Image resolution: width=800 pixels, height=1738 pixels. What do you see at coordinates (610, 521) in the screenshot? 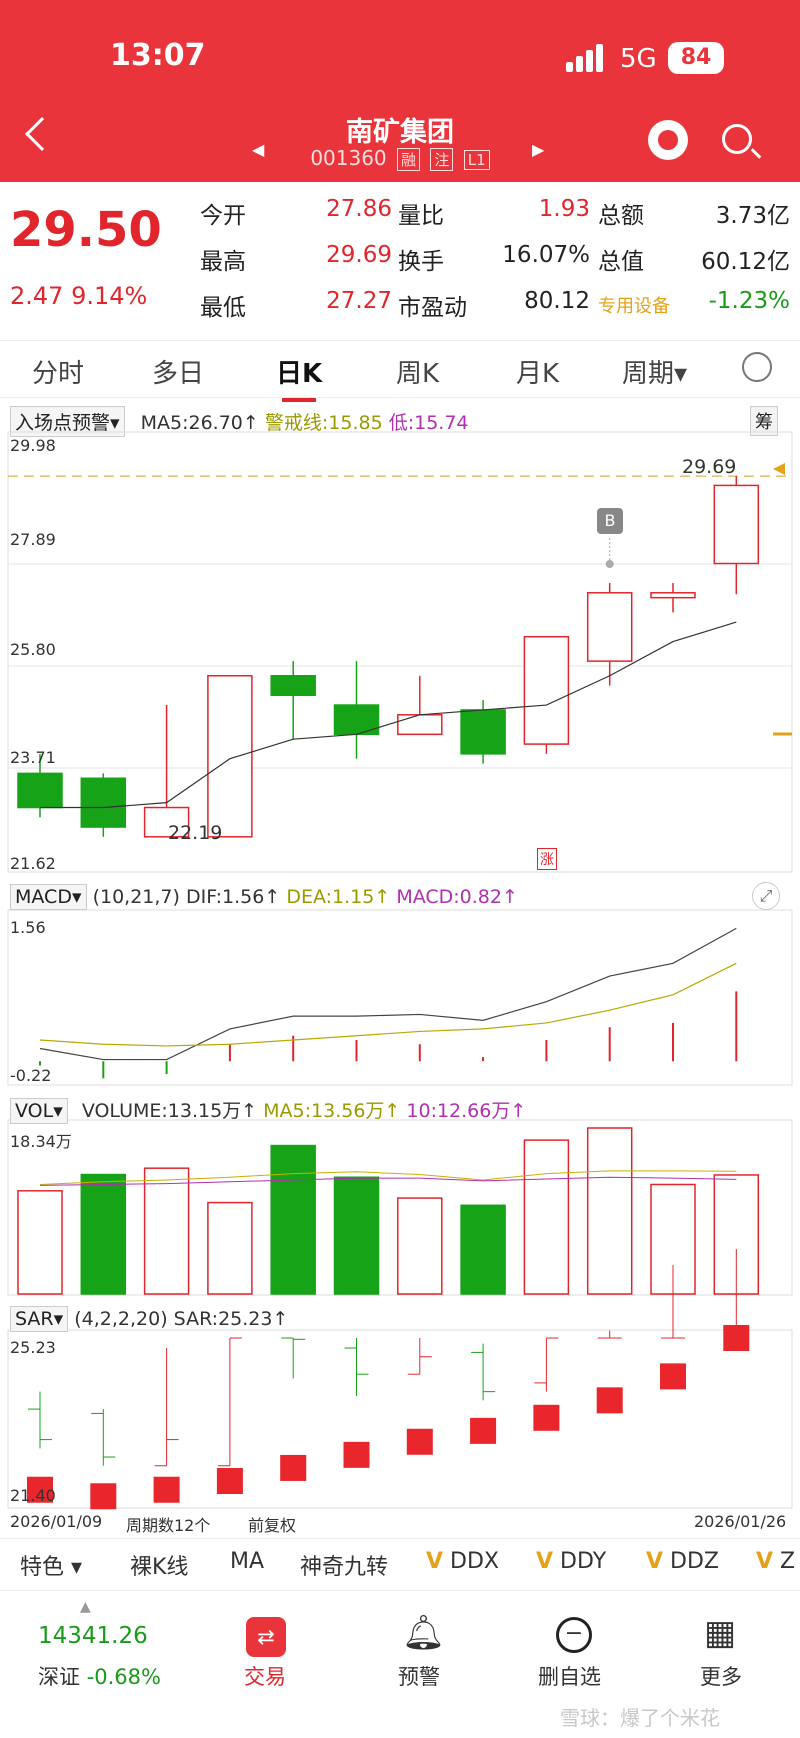
I see `buy-signal-marker: B` at bounding box center [610, 521].